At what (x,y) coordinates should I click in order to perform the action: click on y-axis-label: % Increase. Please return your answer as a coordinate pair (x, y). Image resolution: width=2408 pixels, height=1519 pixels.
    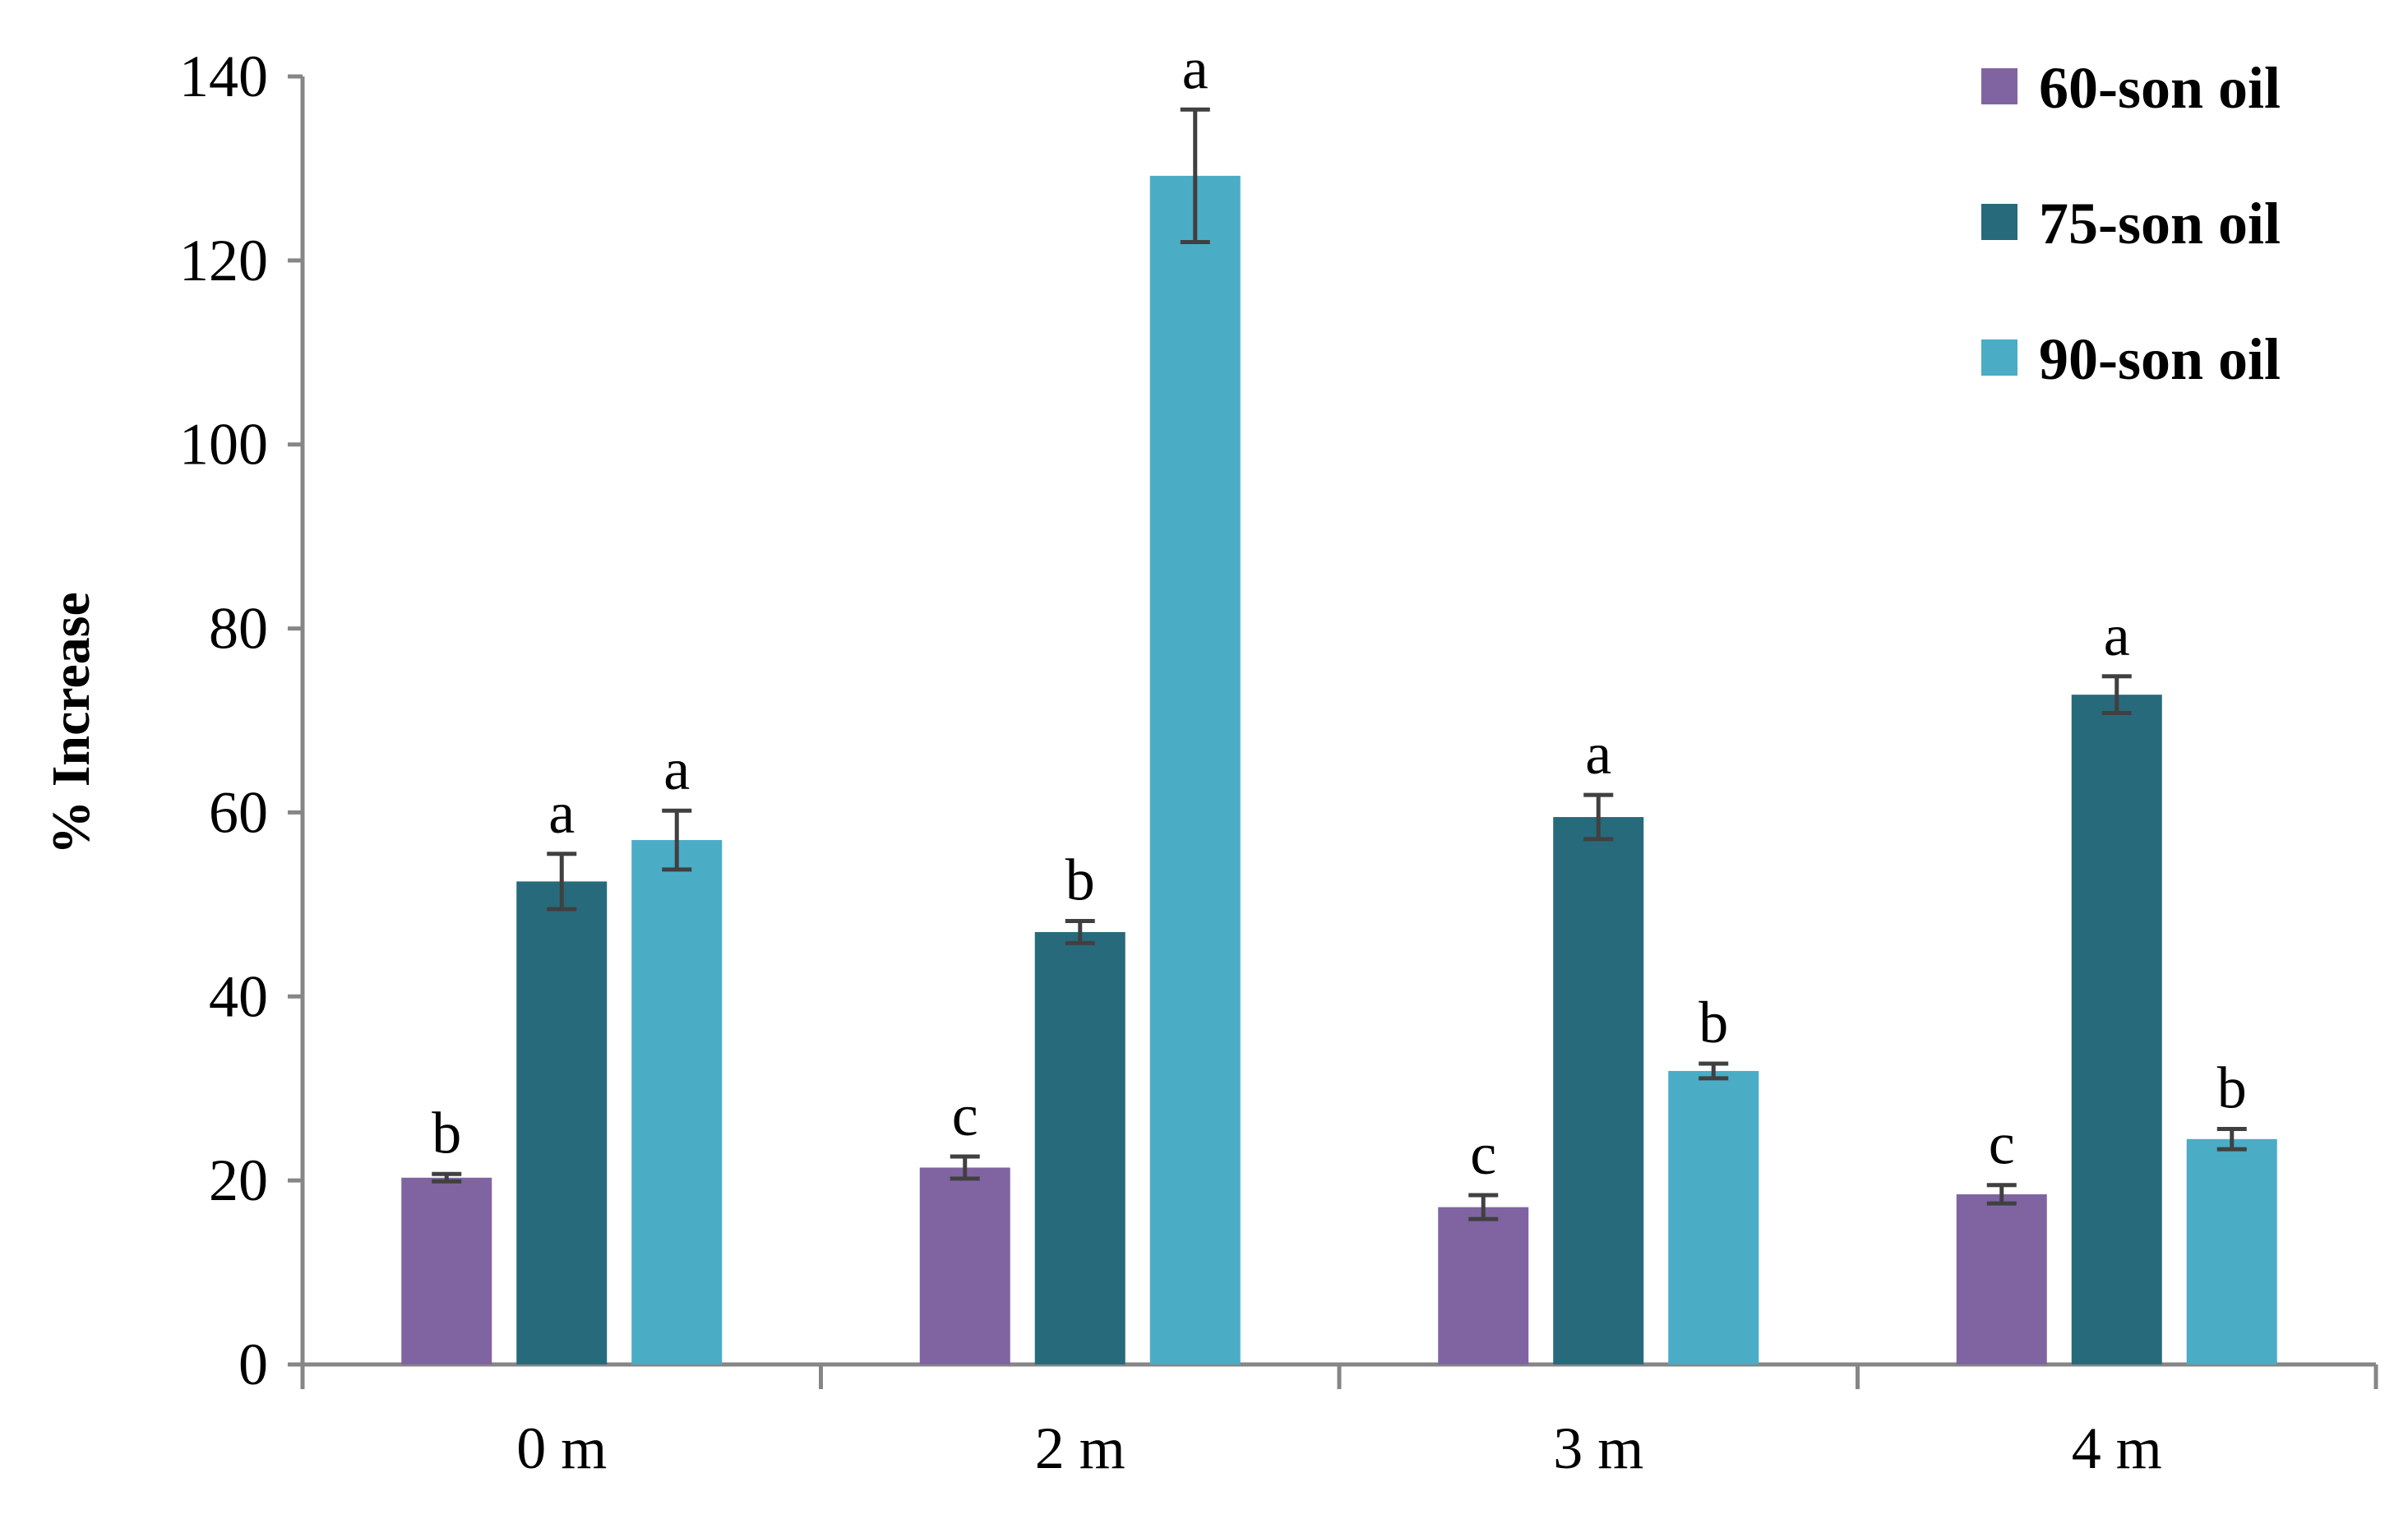
    Looking at the image, I should click on (71, 723).